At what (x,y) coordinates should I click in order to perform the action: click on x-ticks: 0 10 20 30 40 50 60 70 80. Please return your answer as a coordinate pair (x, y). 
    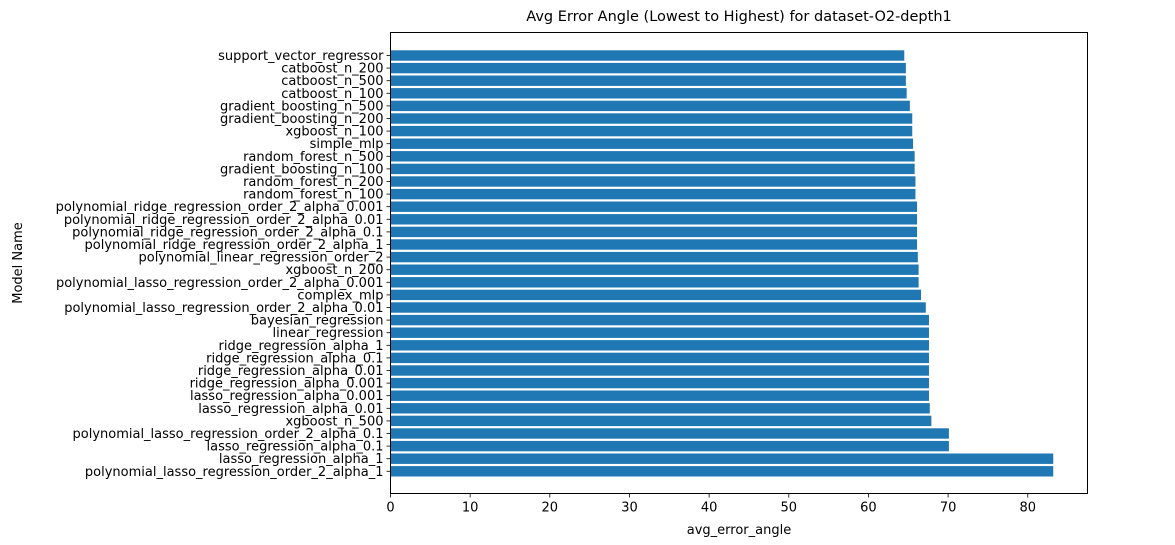
    Looking at the image, I should click on (711, 504).